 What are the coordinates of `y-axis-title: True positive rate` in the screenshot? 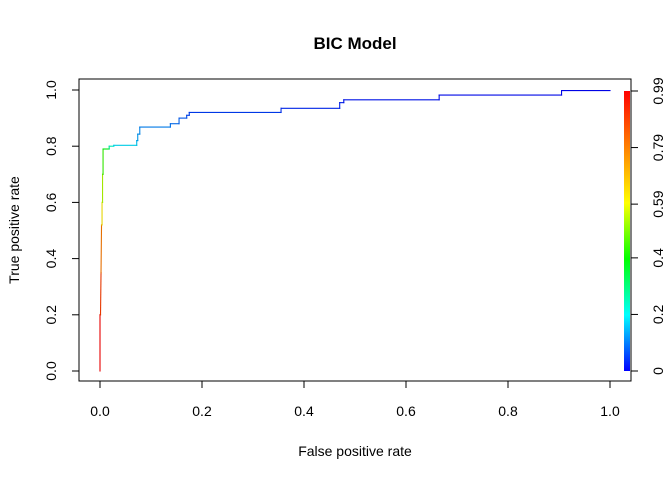 It's located at (14, 230).